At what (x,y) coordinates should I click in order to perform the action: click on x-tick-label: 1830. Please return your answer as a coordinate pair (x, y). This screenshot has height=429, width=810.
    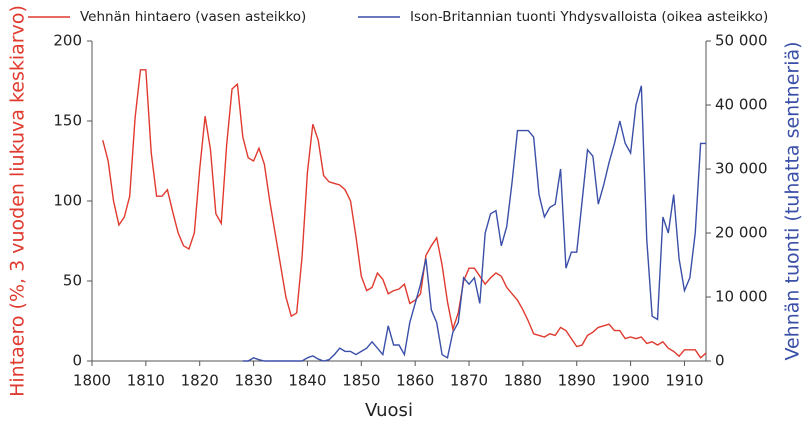
    Looking at the image, I should click on (253, 381).